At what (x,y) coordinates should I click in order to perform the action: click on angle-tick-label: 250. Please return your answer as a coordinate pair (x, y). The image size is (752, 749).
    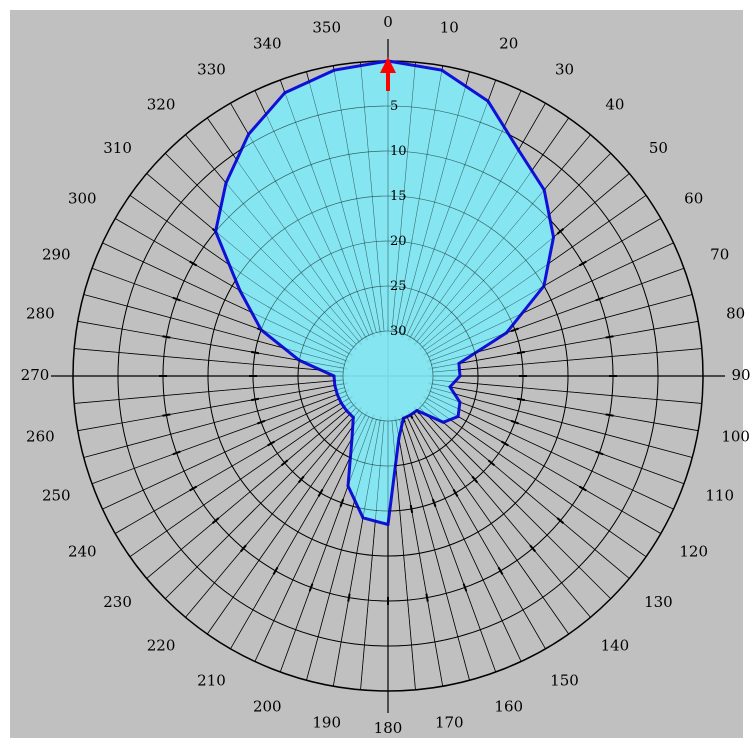
    Looking at the image, I should click on (56, 496).